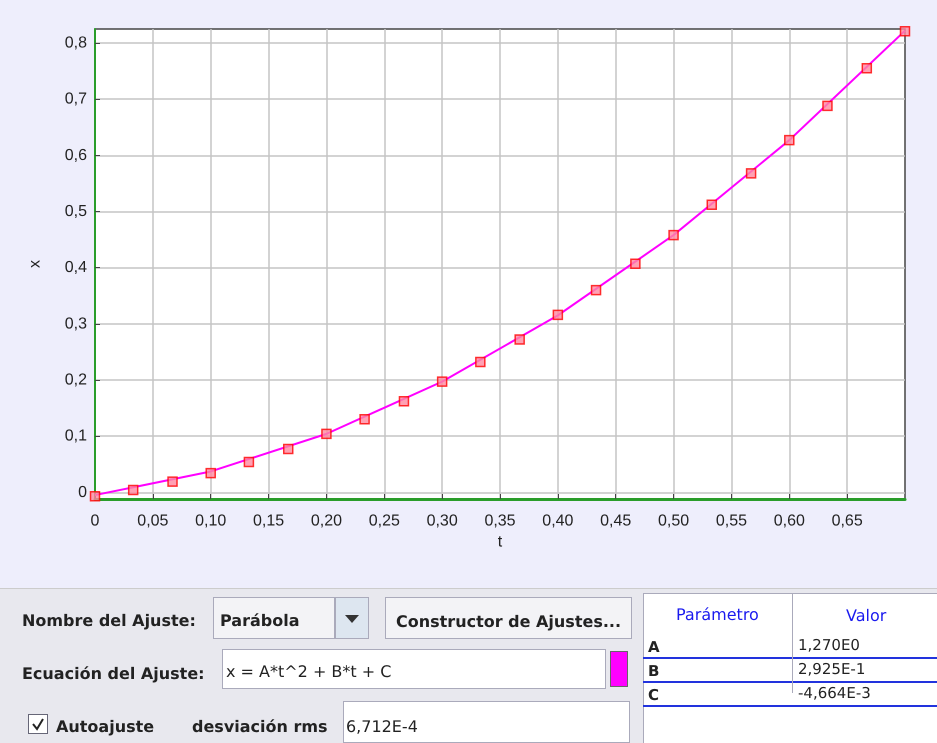 The height and width of the screenshot is (743, 937). What do you see at coordinates (616, 521) in the screenshot?
I see `x-tick-label: 0,45` at bounding box center [616, 521].